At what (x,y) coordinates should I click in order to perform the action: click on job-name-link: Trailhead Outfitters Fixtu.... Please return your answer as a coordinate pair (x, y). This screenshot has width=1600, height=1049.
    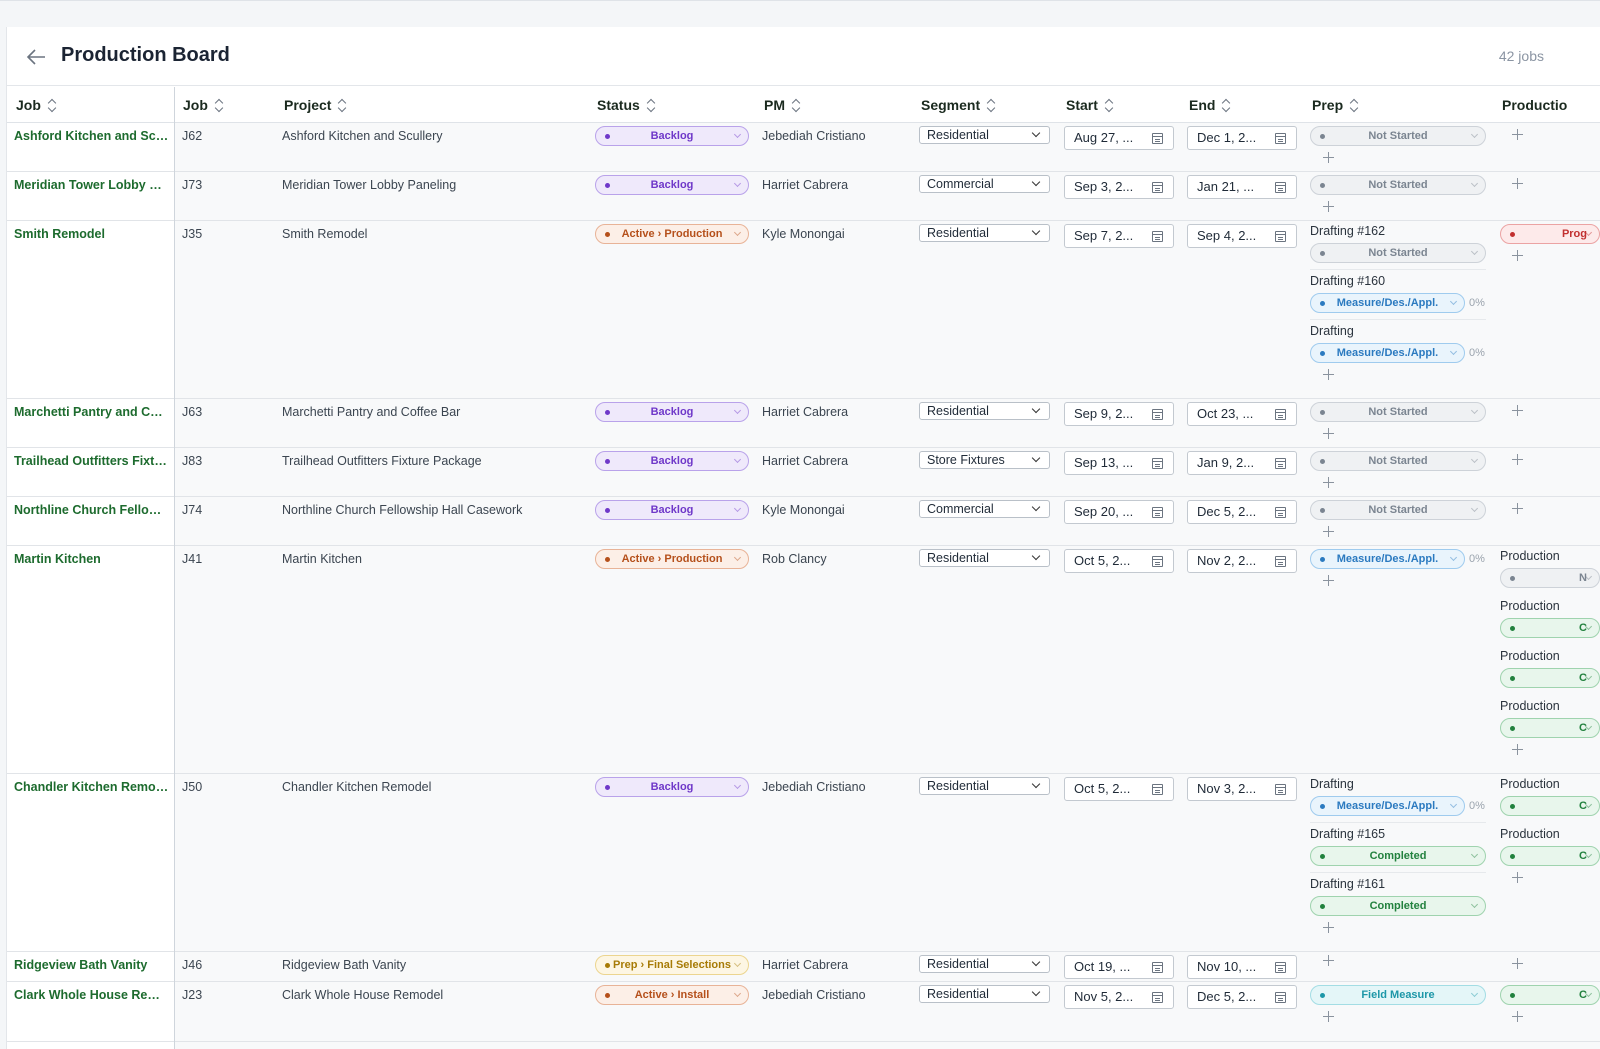
    Looking at the image, I should click on (92, 461).